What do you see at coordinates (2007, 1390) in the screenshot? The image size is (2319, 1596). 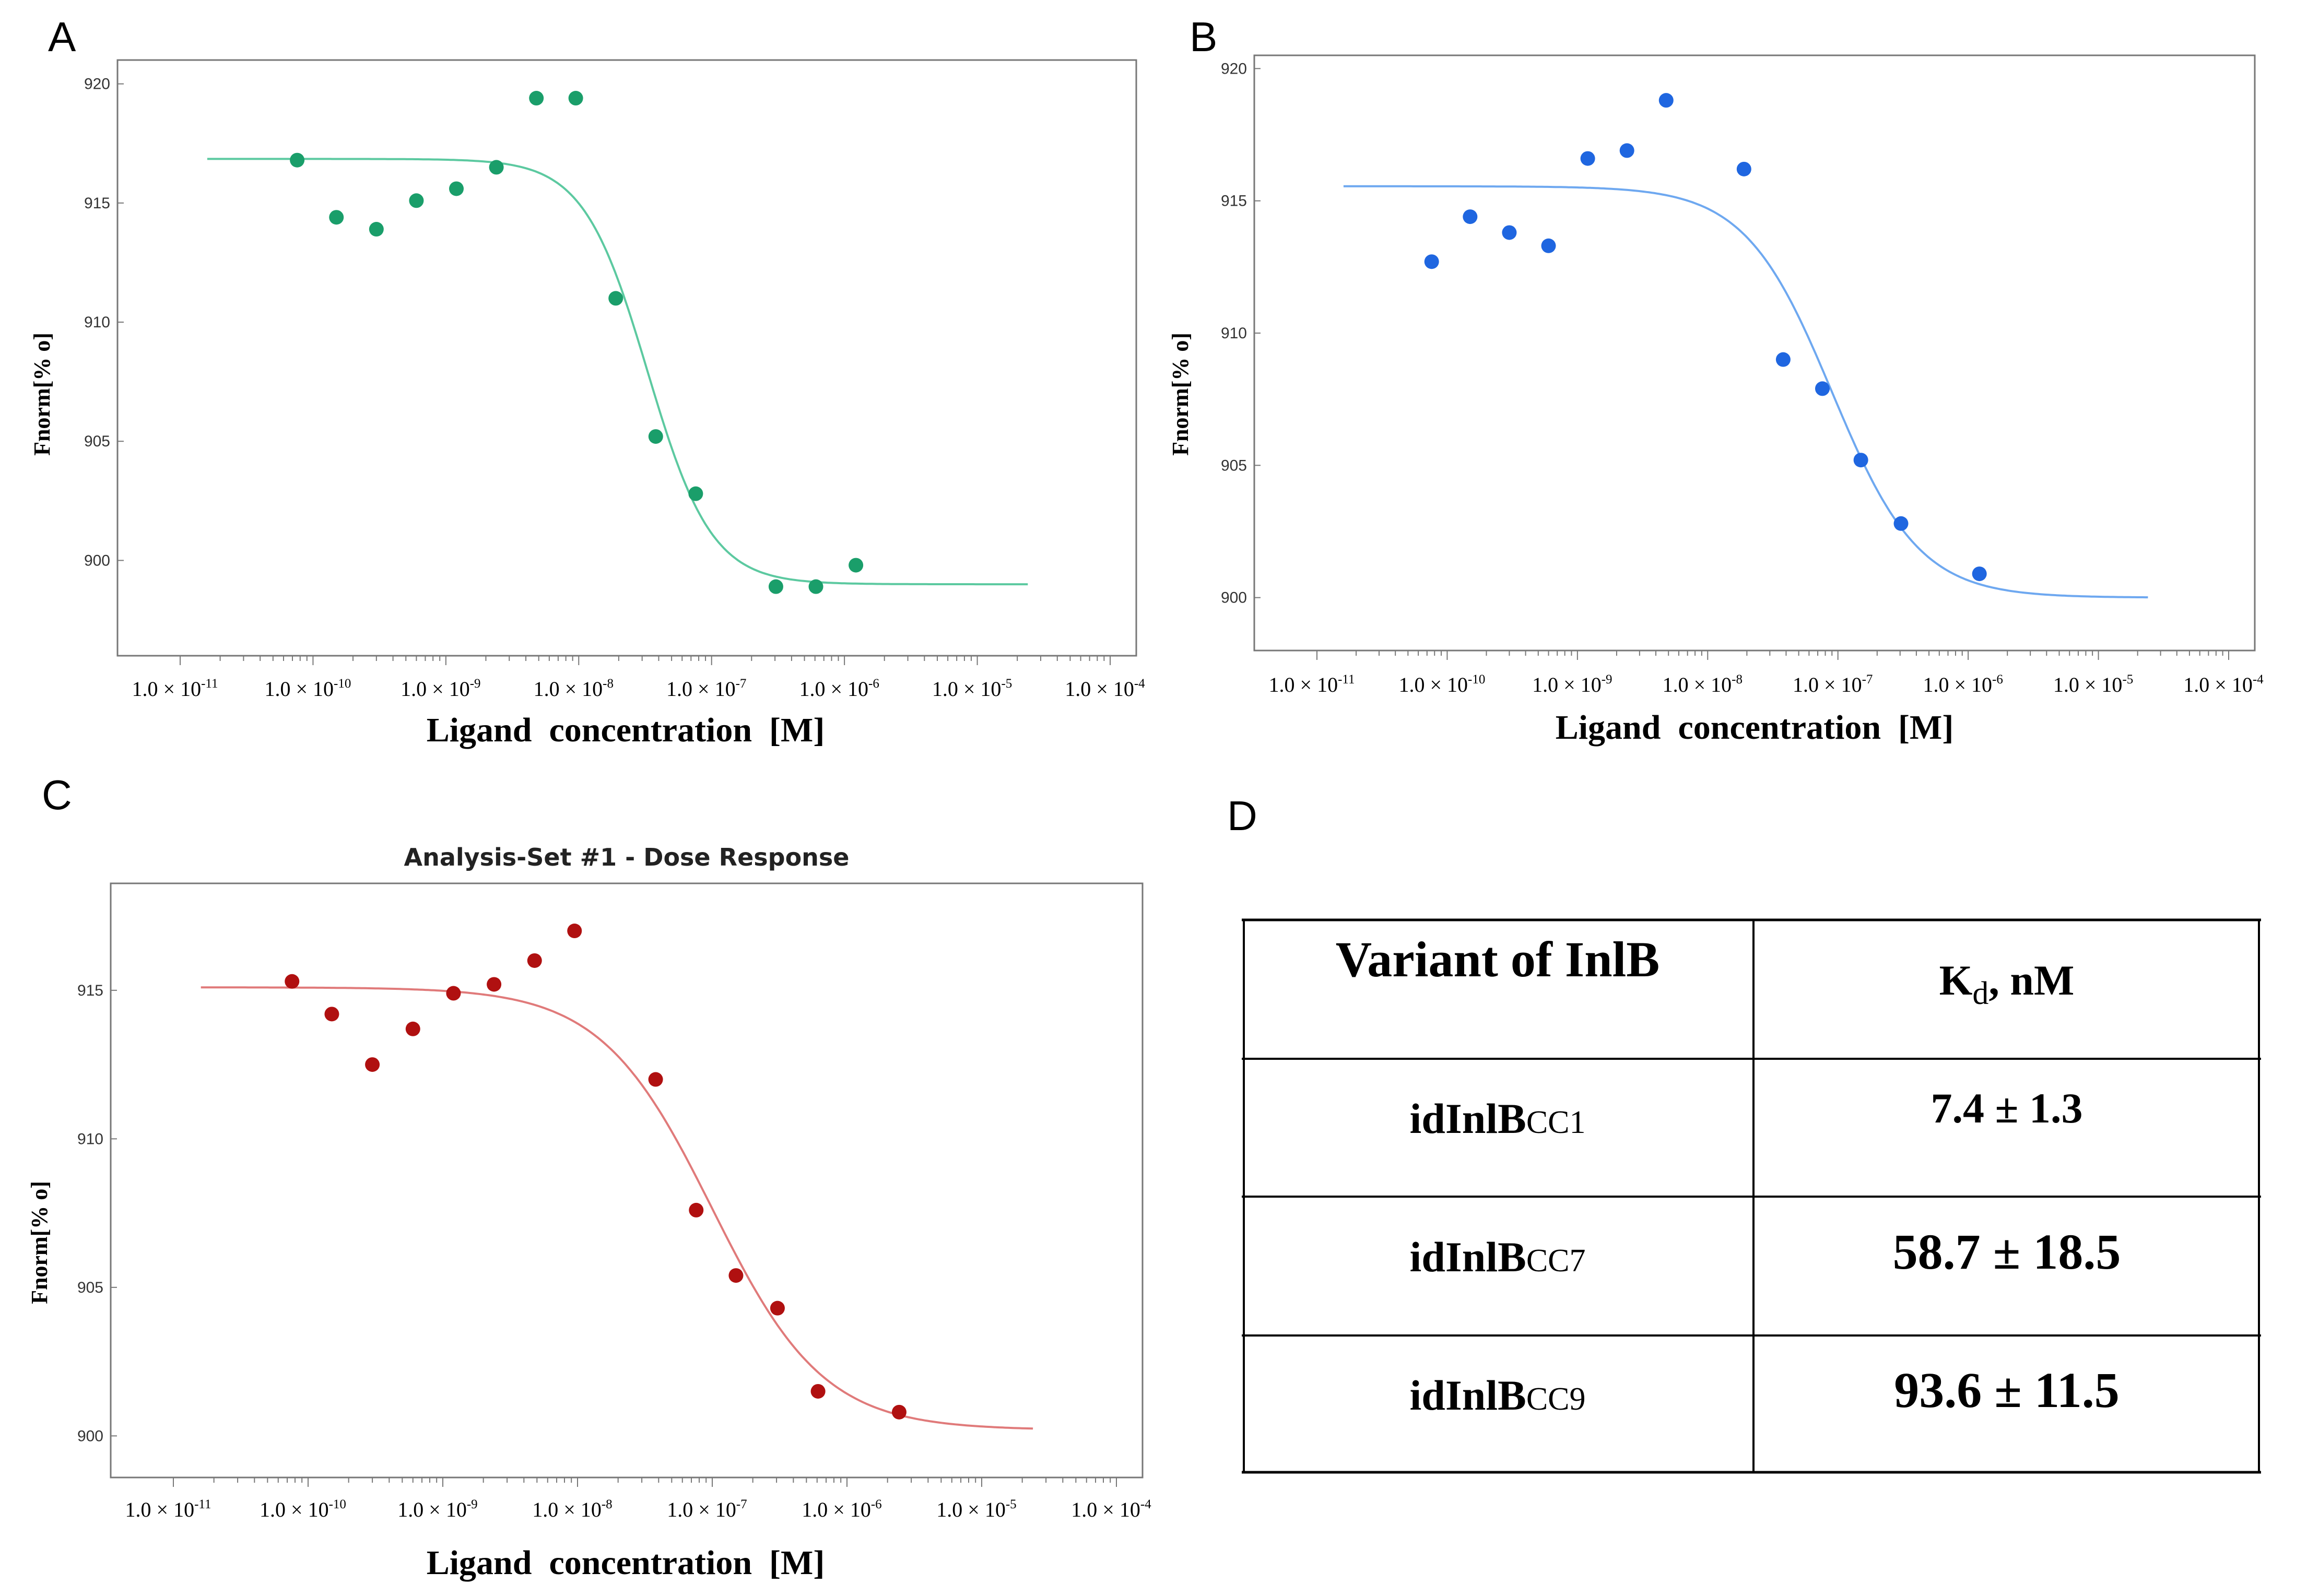 I see `table-row-3-kd: 93.6 ± 11.5` at bounding box center [2007, 1390].